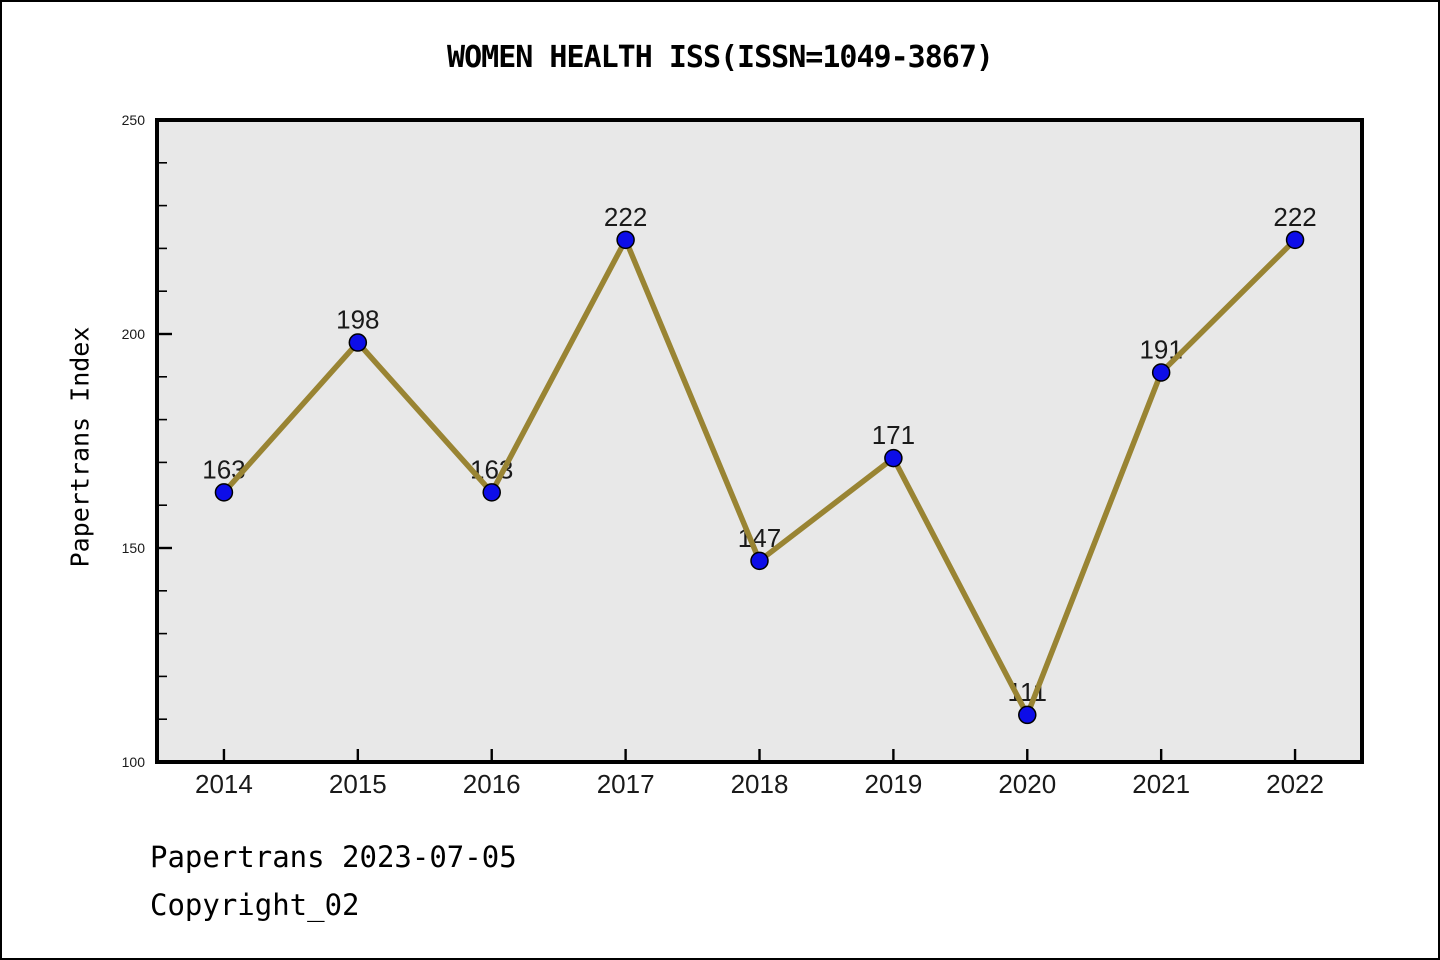 Image resolution: width=1440 pixels, height=960 pixels. What do you see at coordinates (626, 784) in the screenshot?
I see `x-tick-label: 2017` at bounding box center [626, 784].